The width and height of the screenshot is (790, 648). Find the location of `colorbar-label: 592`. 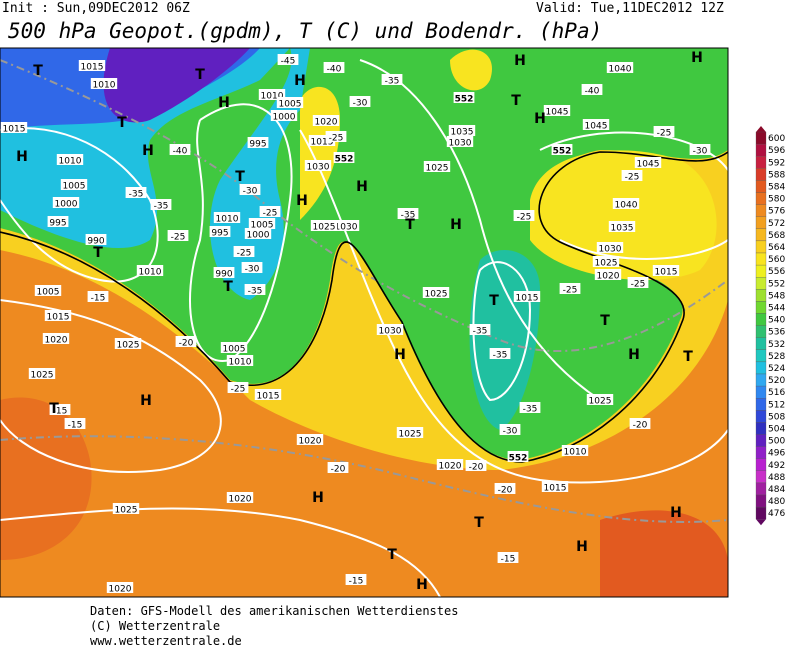

colorbar-label: 592 is located at coordinates (776, 163).